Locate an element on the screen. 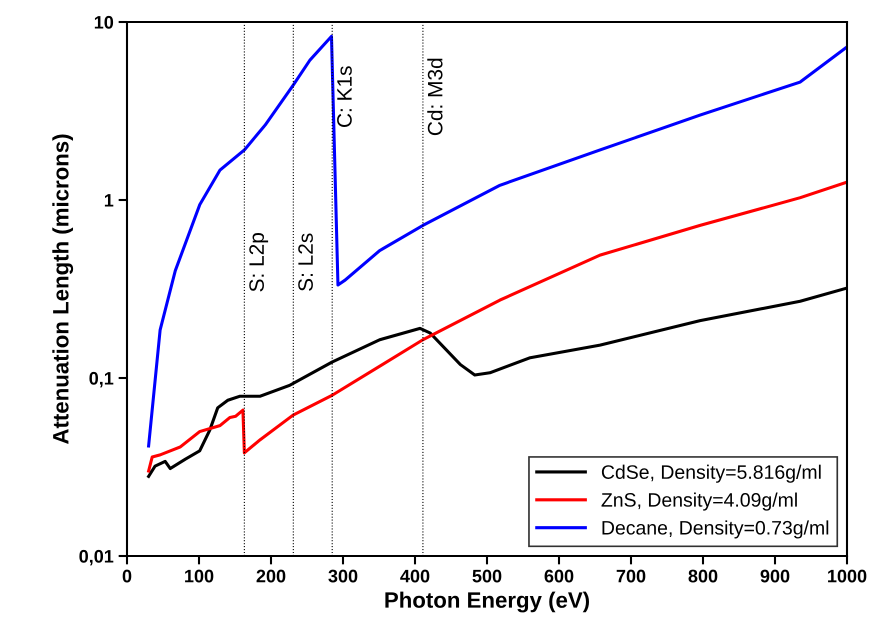 The height and width of the screenshot is (637, 872). x-tick-label: 500 is located at coordinates (487, 576).